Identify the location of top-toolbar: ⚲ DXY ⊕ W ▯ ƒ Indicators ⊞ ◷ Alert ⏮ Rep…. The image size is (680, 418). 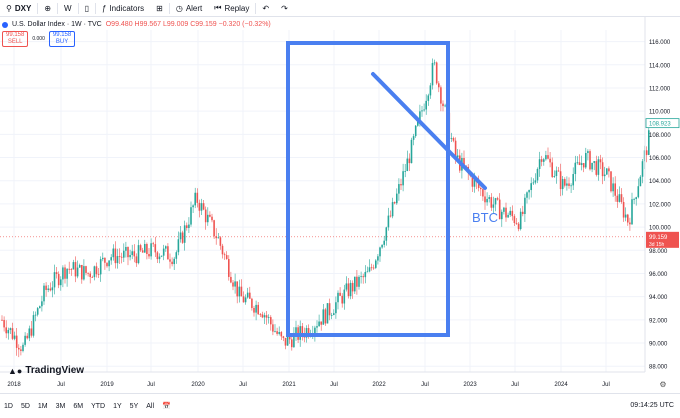
(340, 8).